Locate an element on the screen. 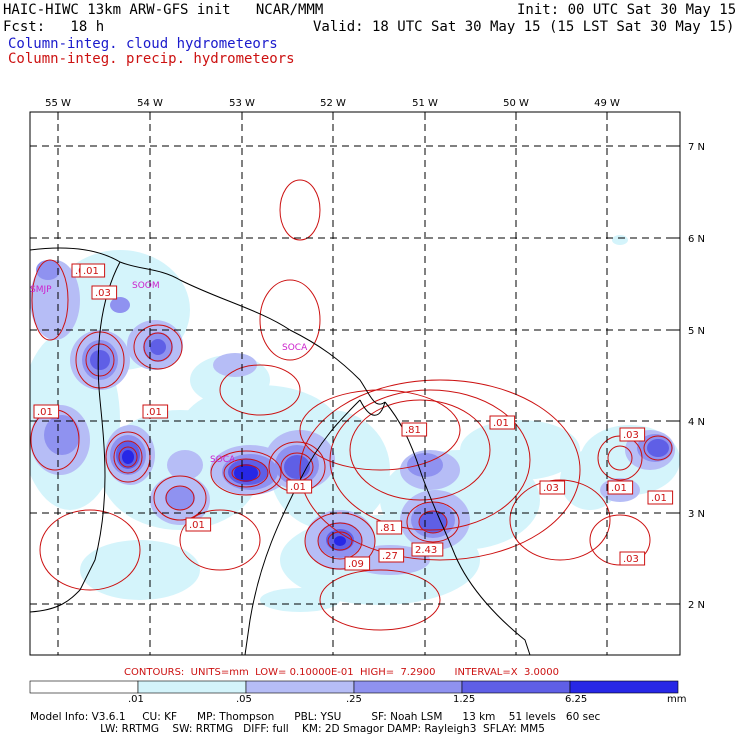 This screenshot has height=740, width=740. colorbar-label-3: 1.25 is located at coordinates (464, 699).